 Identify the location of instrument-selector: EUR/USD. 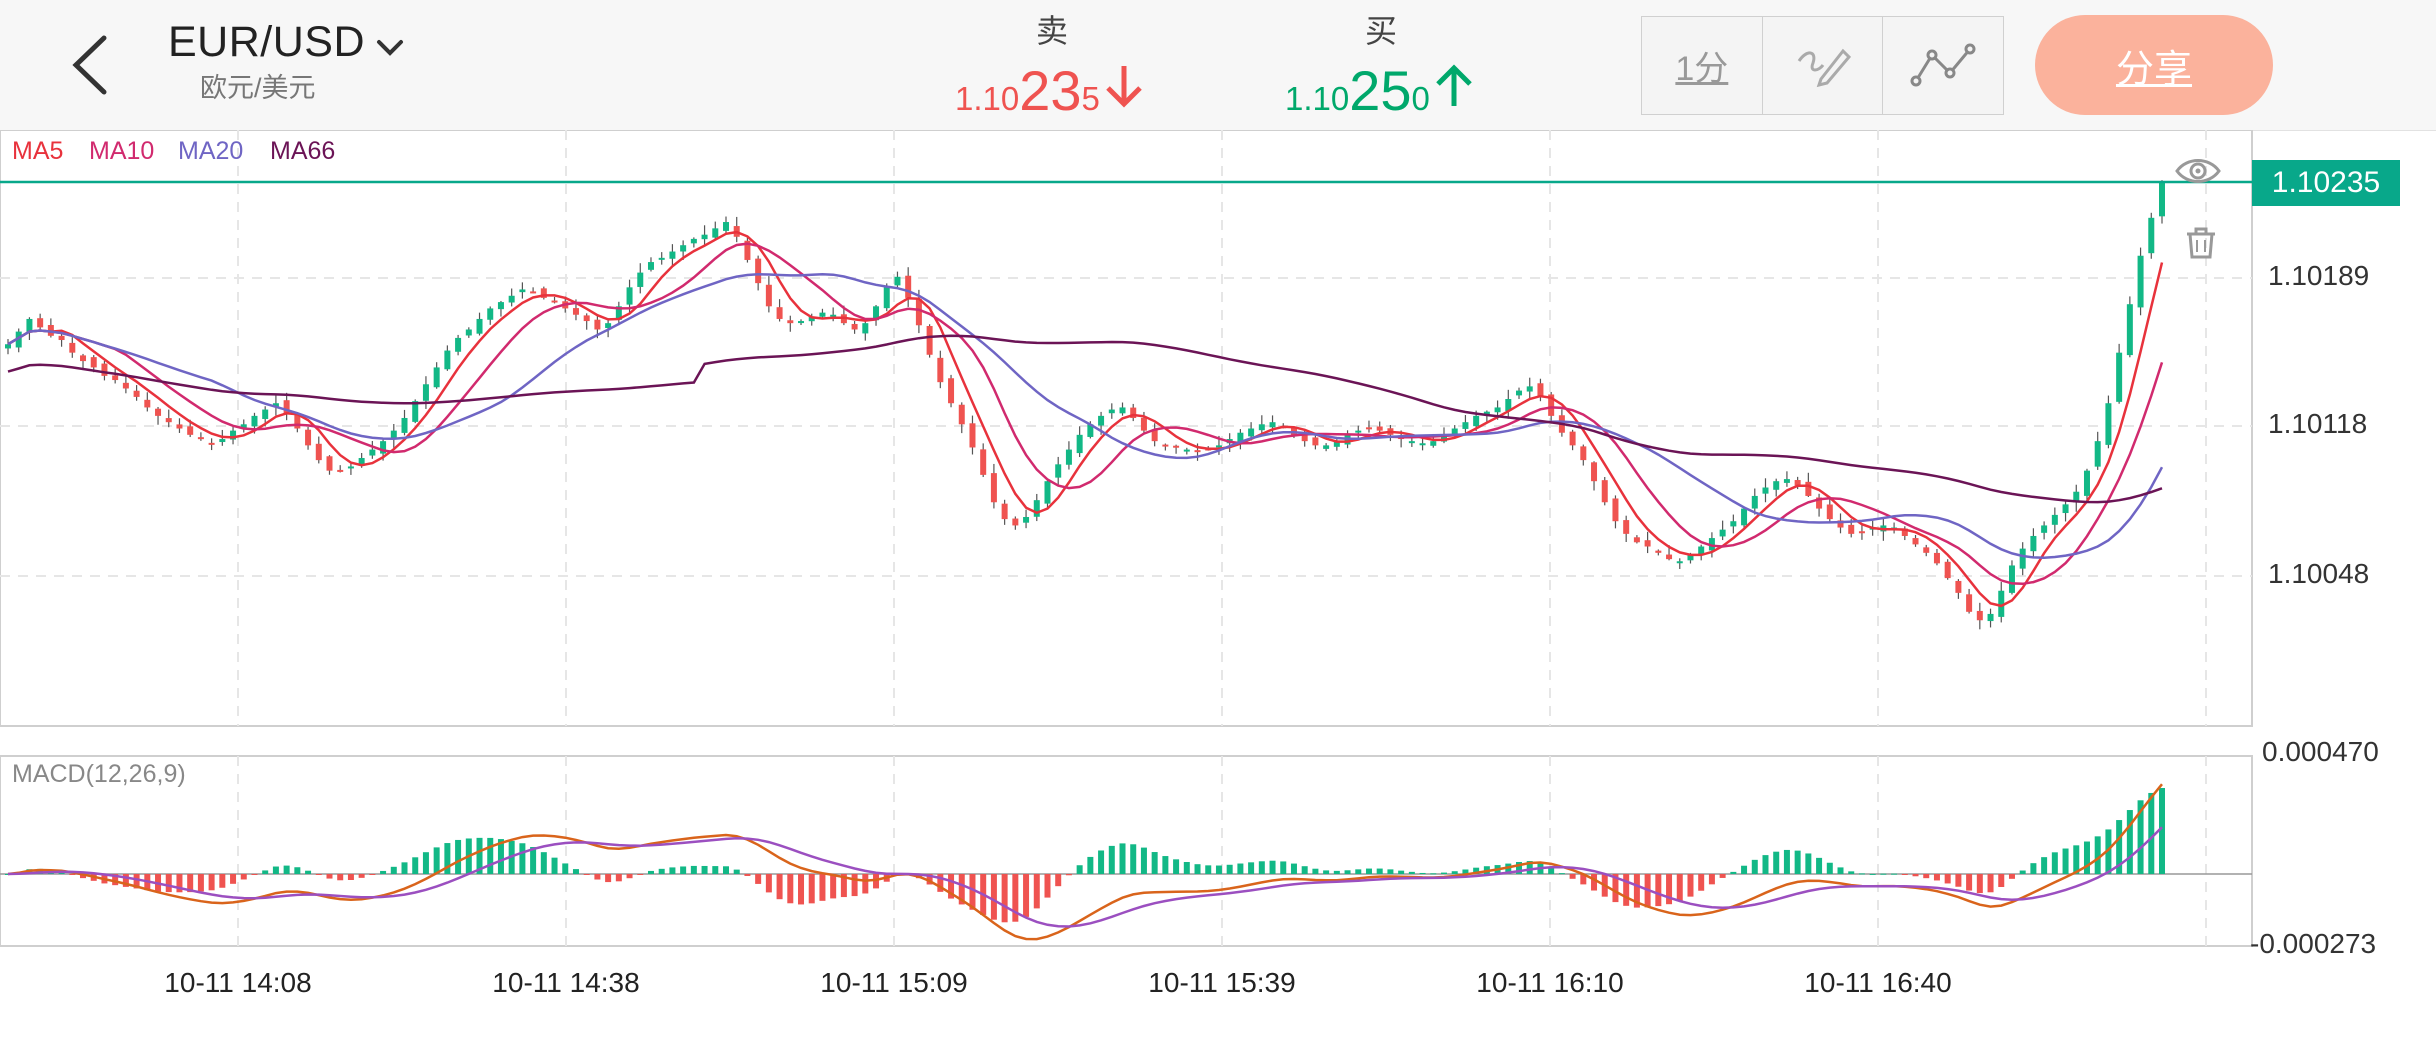
(286, 43).